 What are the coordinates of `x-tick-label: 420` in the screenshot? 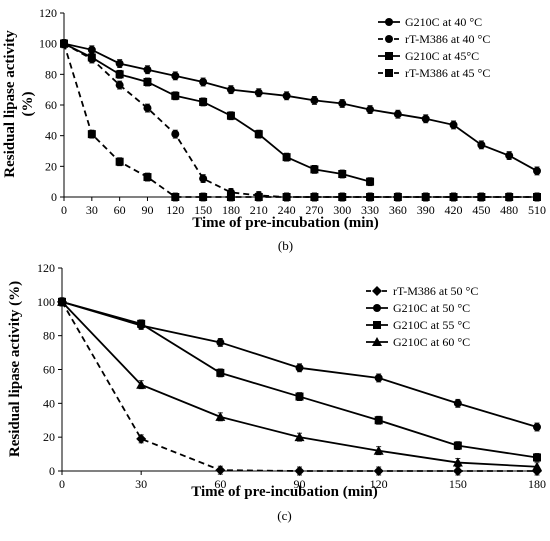 It's located at (454, 210).